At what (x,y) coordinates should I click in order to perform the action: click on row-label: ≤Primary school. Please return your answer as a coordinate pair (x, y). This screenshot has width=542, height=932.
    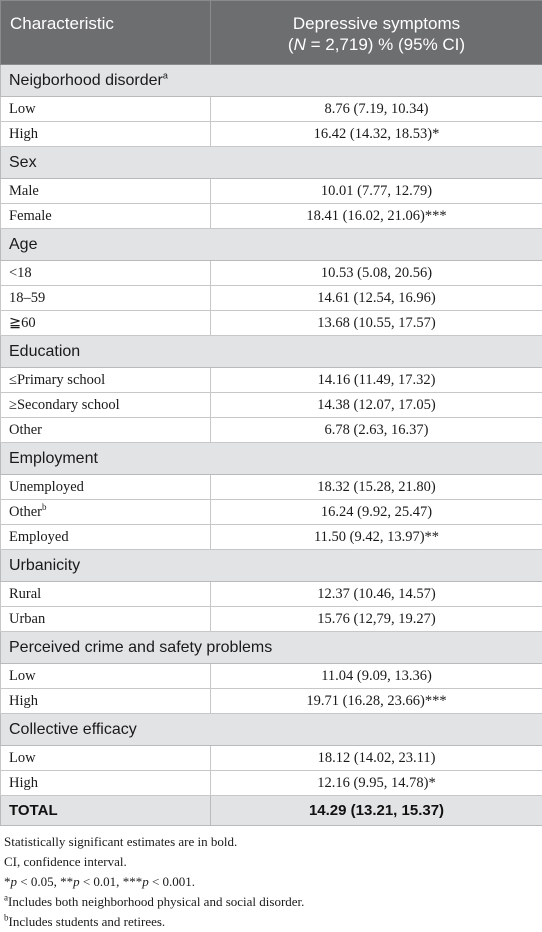
    Looking at the image, I should click on (57, 380).